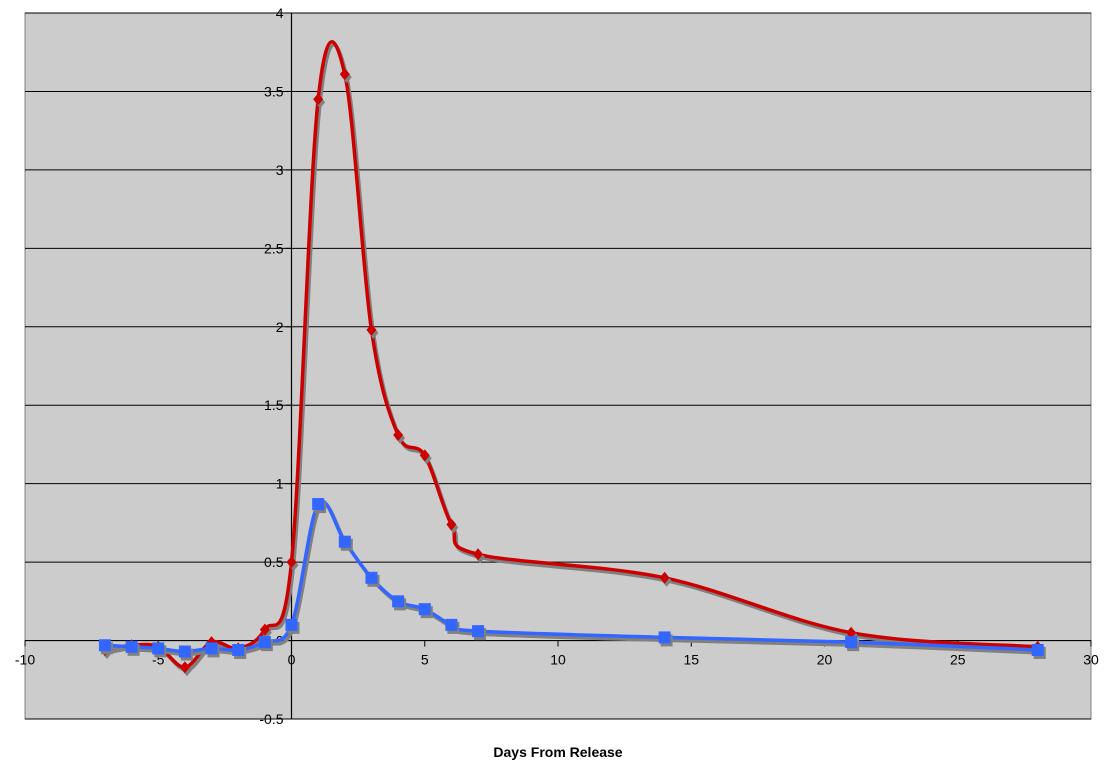 The width and height of the screenshot is (1114, 763). Describe the element at coordinates (1091, 660) in the screenshot. I see `x-tick-label: 30` at that location.